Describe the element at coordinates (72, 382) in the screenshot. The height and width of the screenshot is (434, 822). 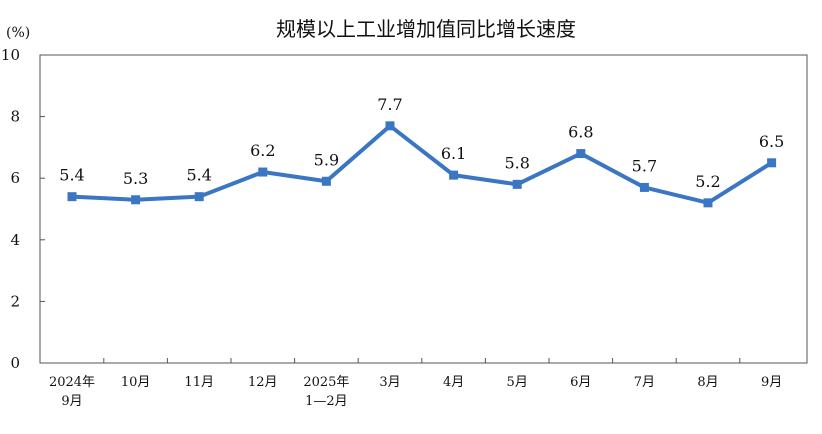
I see `x-tick-label-line: 2024年` at that location.